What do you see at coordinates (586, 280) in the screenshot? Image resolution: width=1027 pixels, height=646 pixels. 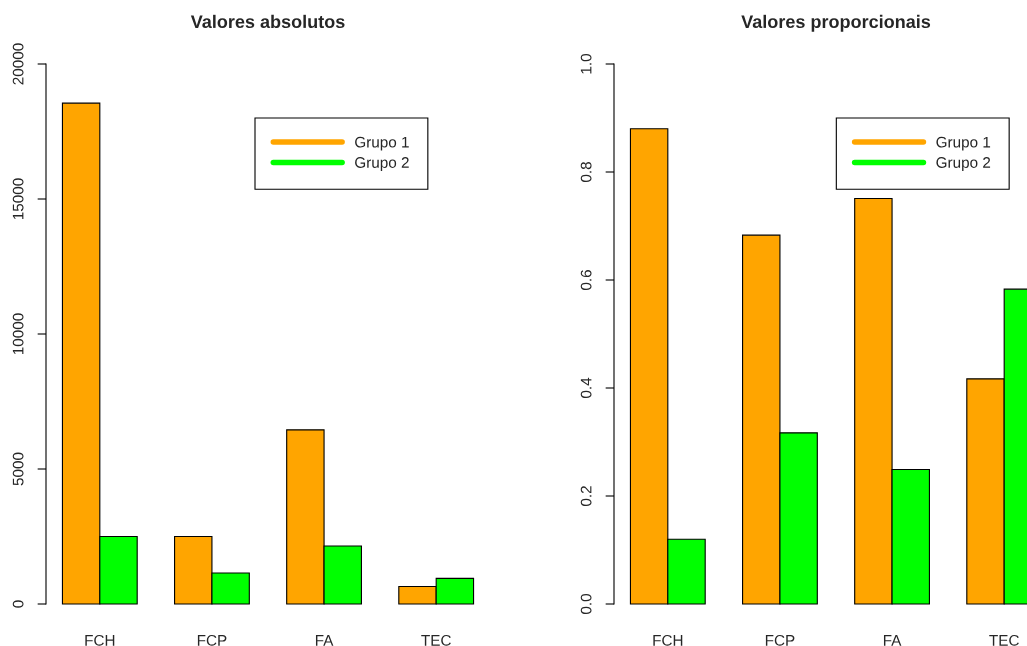 I see `y-tick-label: 0.6` at bounding box center [586, 280].